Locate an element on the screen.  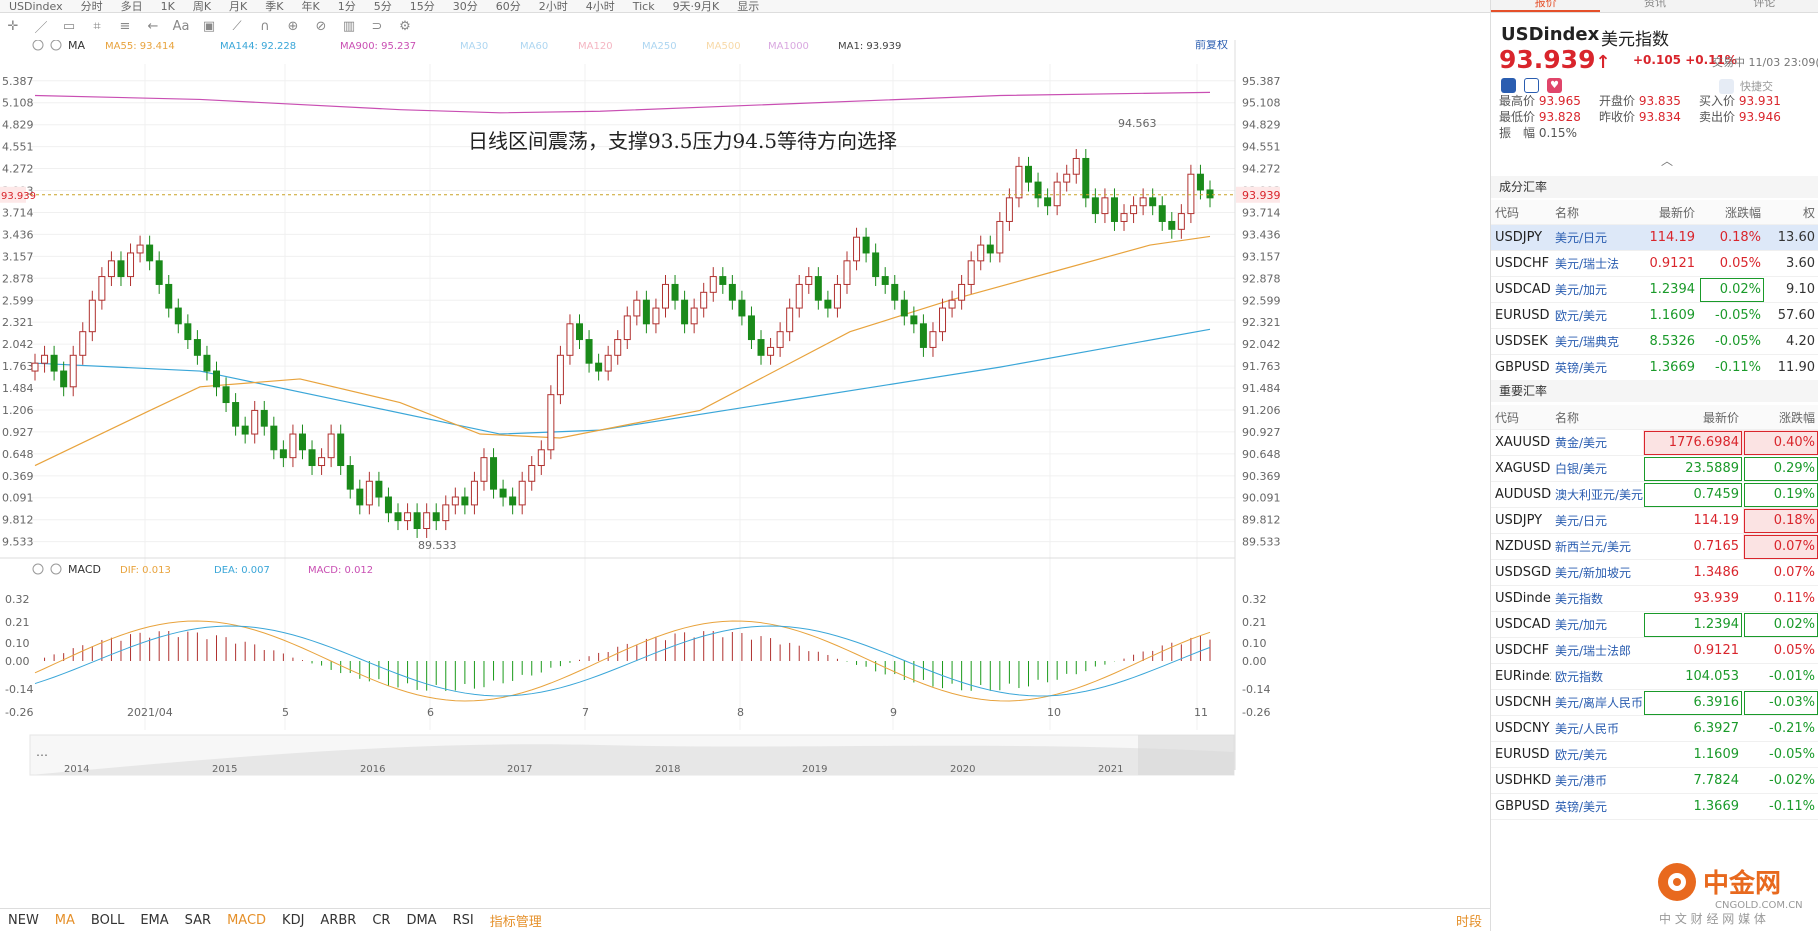
cell-price: 1776.6984 is located at coordinates (1693, 442).